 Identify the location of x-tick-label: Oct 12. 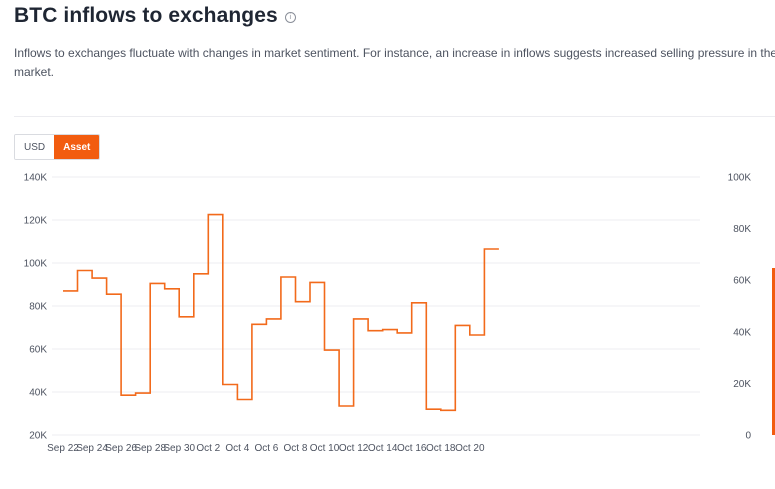
(354, 448).